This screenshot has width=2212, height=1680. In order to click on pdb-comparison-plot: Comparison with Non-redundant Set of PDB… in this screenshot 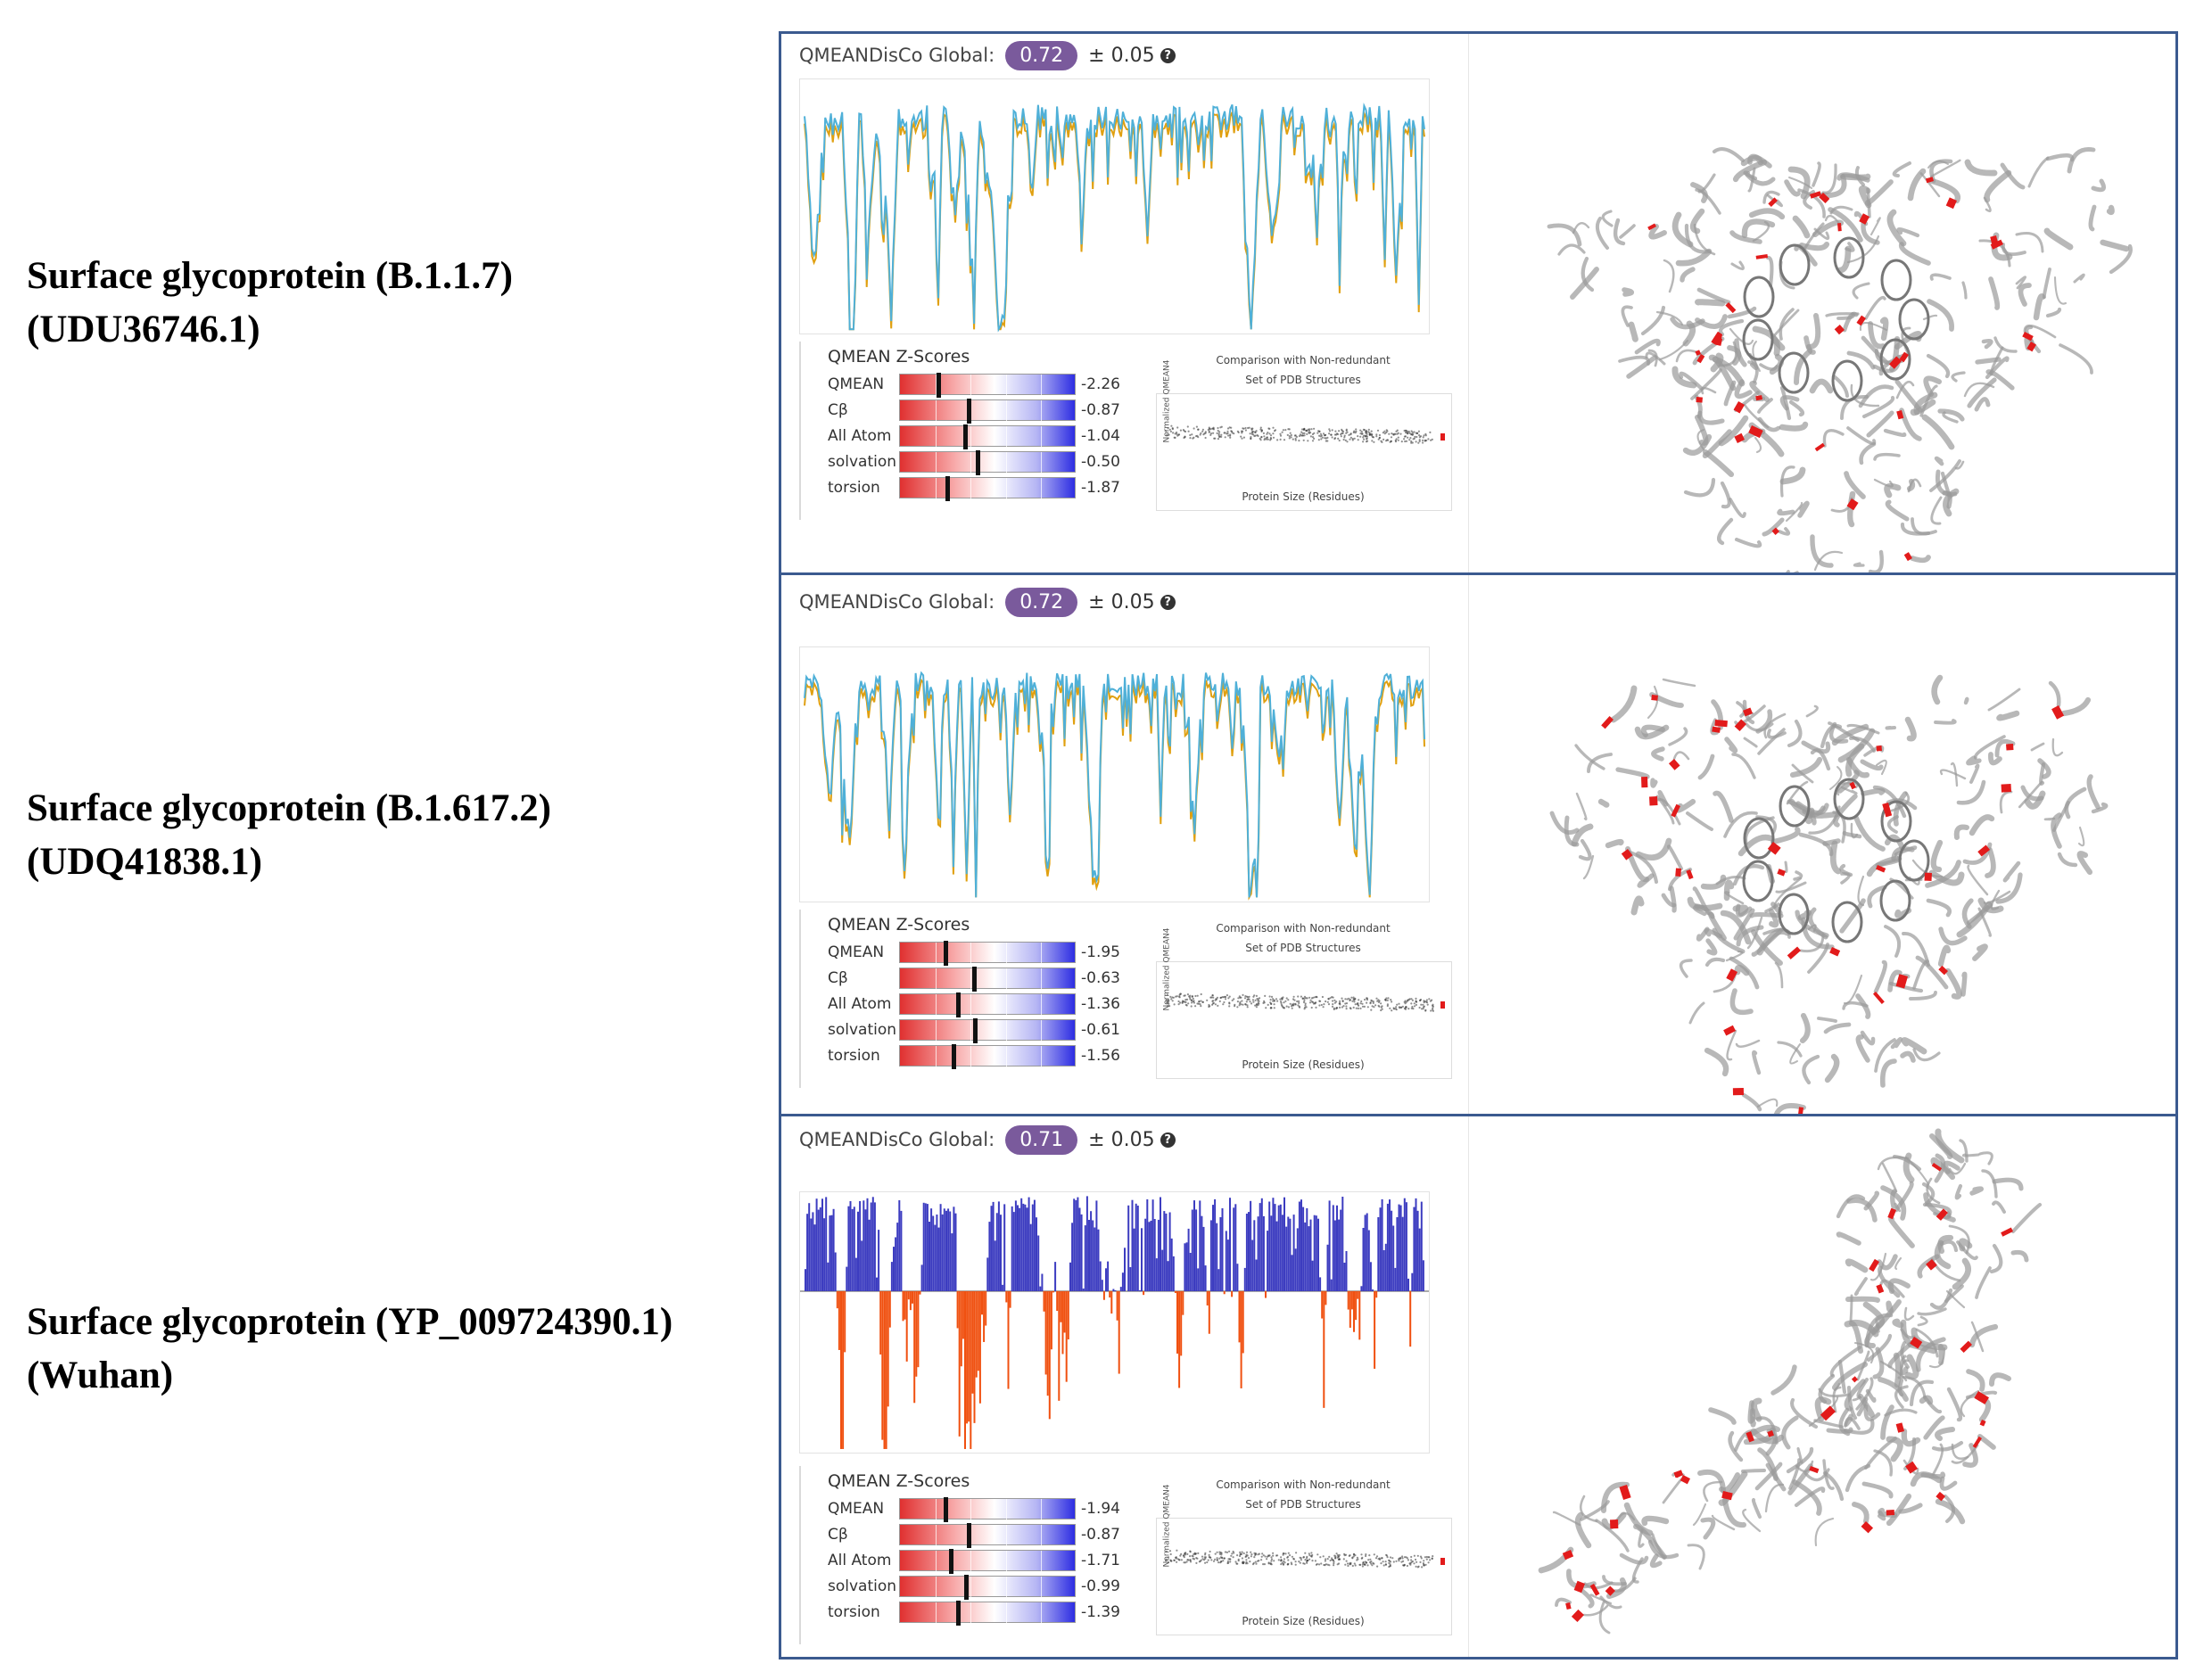, I will do `click(1300, 433)`.